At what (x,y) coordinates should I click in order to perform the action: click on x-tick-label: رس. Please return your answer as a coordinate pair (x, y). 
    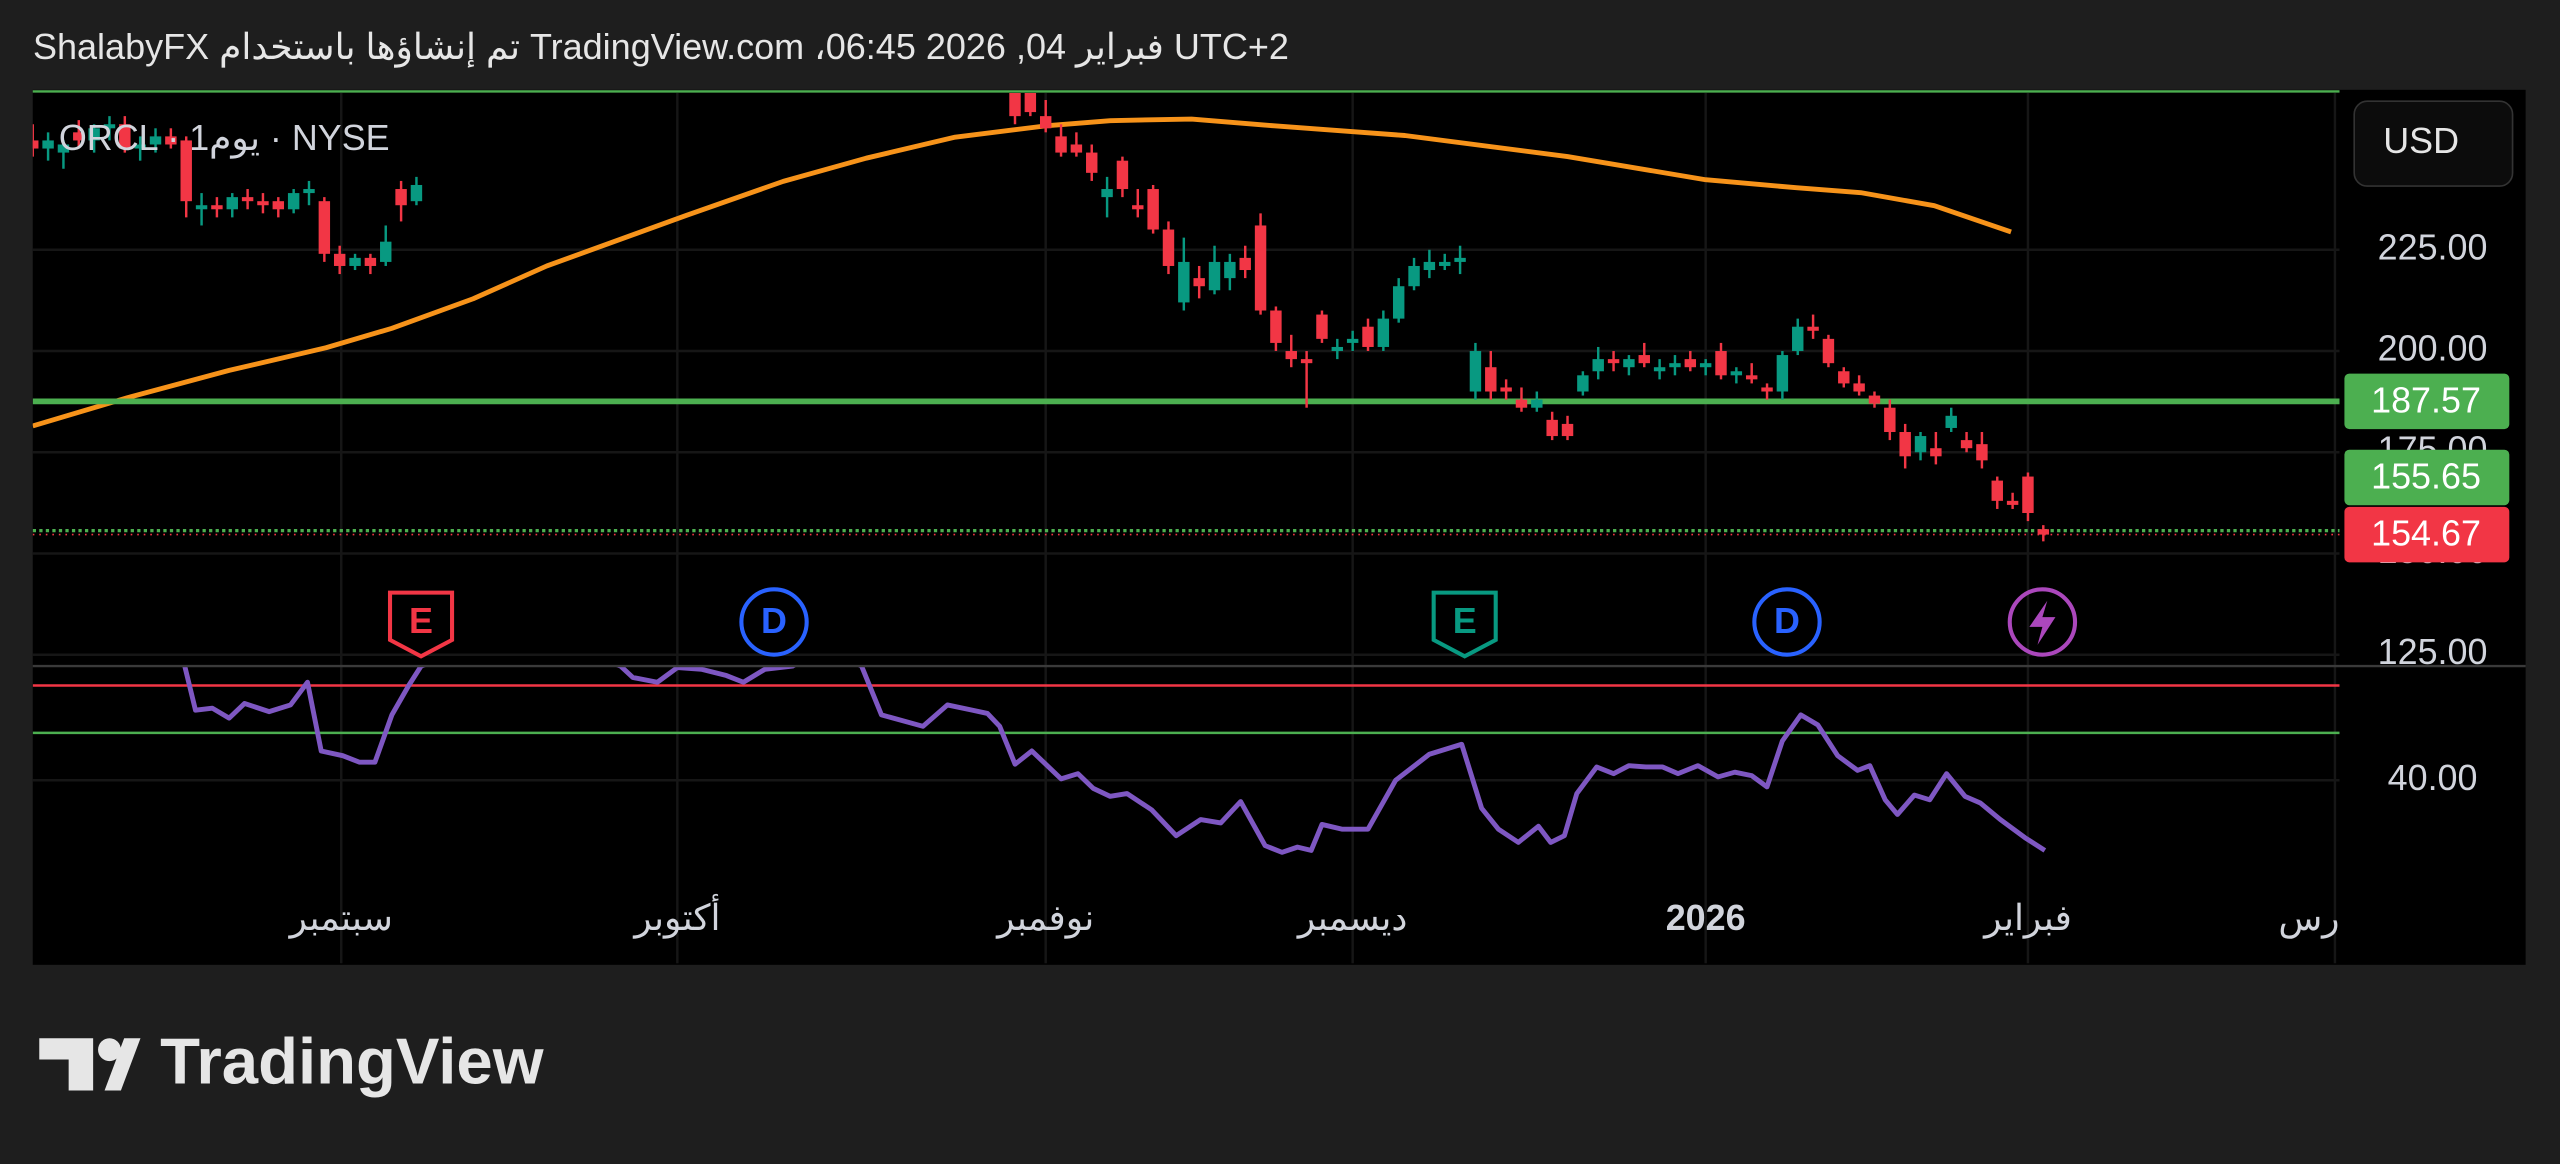
    Looking at the image, I should click on (2308, 918).